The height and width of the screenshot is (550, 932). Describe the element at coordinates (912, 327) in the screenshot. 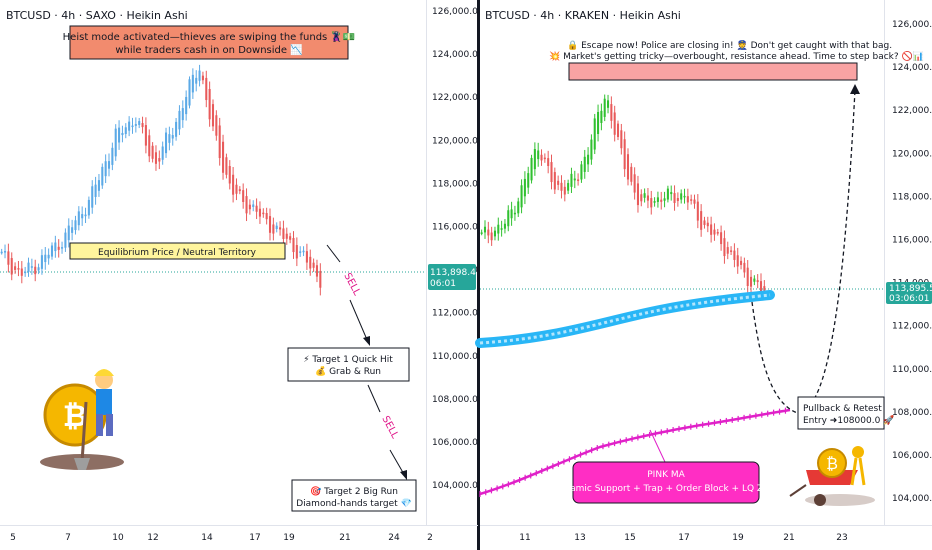

I see `right-y-tick: 112,000.0` at that location.